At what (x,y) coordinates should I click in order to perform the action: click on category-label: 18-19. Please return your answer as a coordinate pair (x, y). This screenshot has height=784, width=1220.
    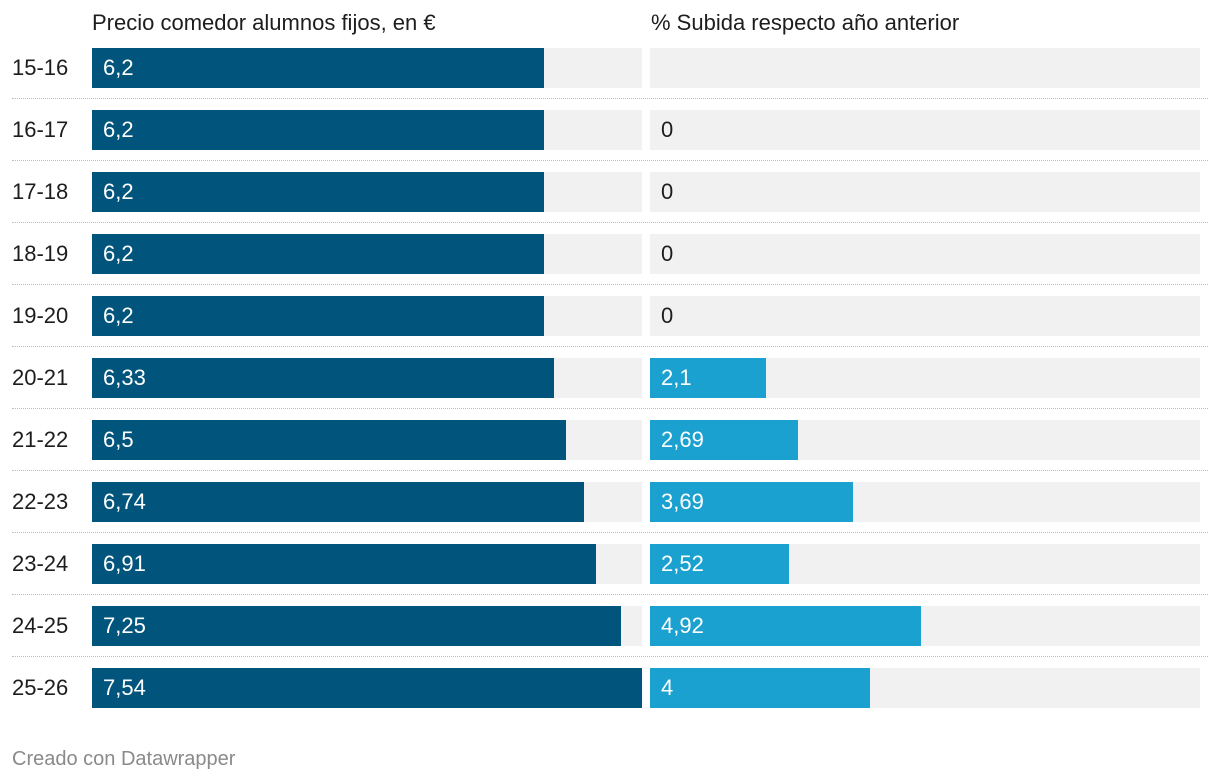
    Looking at the image, I should click on (40, 253).